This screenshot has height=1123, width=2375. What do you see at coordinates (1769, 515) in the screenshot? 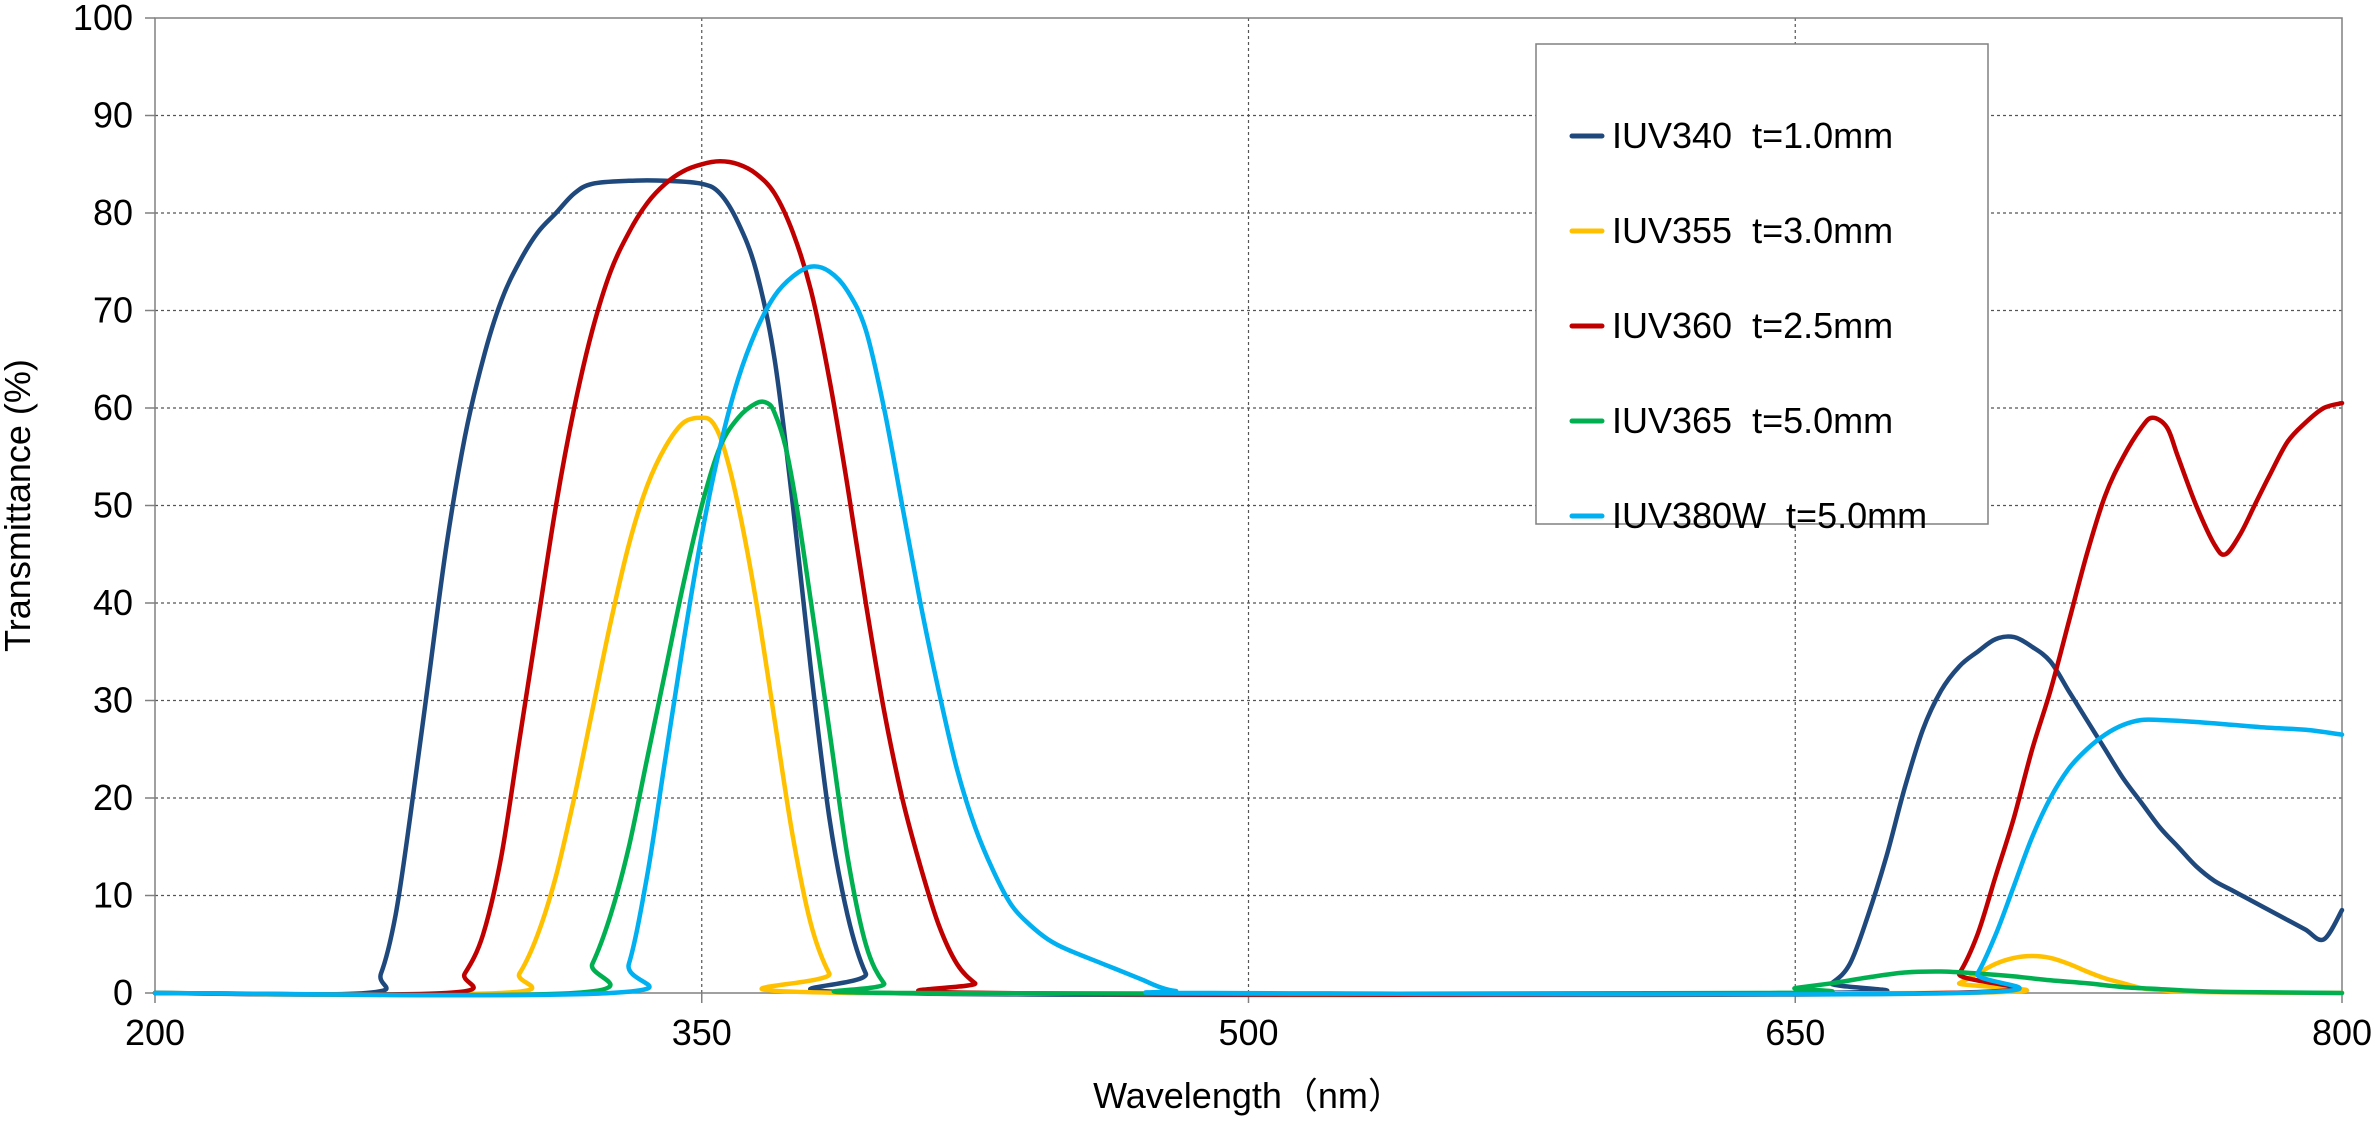
I see `legend-label: IUV380W t=5.0mm` at bounding box center [1769, 515].